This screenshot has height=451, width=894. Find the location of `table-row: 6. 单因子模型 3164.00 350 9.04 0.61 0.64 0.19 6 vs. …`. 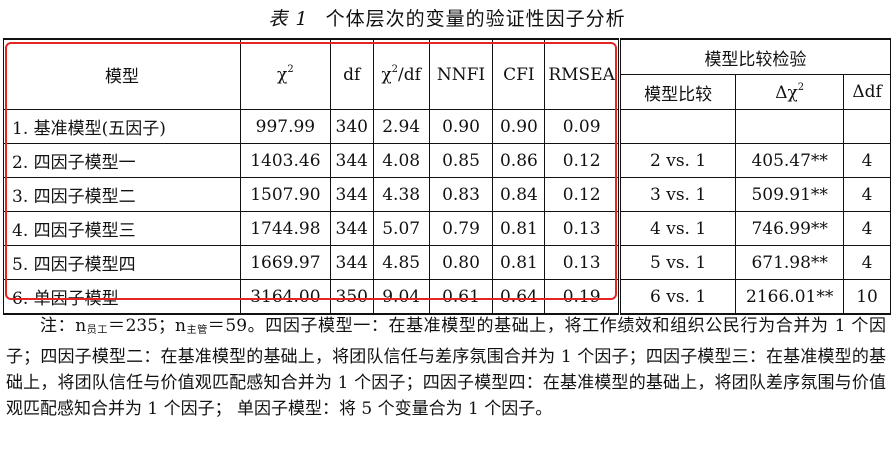

table-row: 6. 单因子模型 3164.00 350 9.04 0.61 0.64 0.19 6 vs. … is located at coordinates (447, 297).